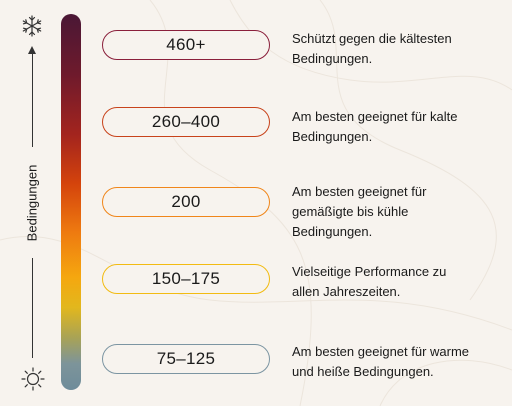  I want to click on description-line: Schützt gegen die kältesten, so click(372, 38).